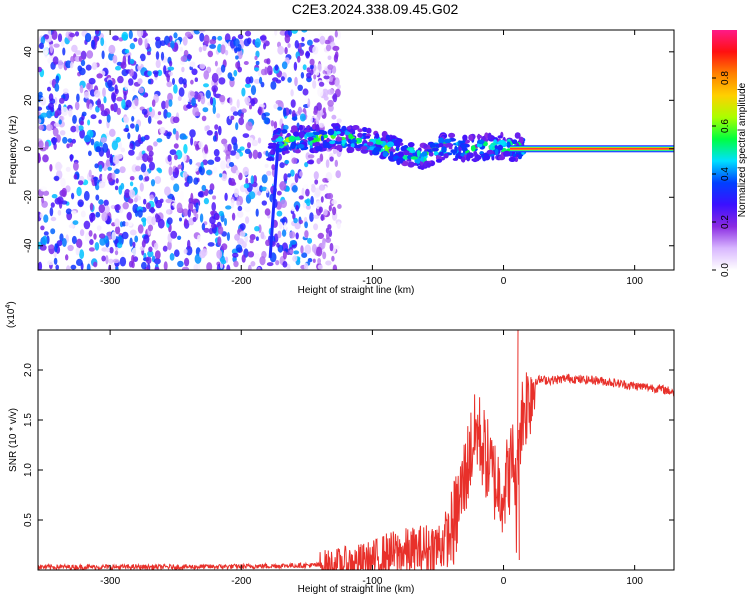 The height and width of the screenshot is (600, 750). What do you see at coordinates (241, 581) in the screenshot?
I see `snr-xtick-label: -200` at bounding box center [241, 581].